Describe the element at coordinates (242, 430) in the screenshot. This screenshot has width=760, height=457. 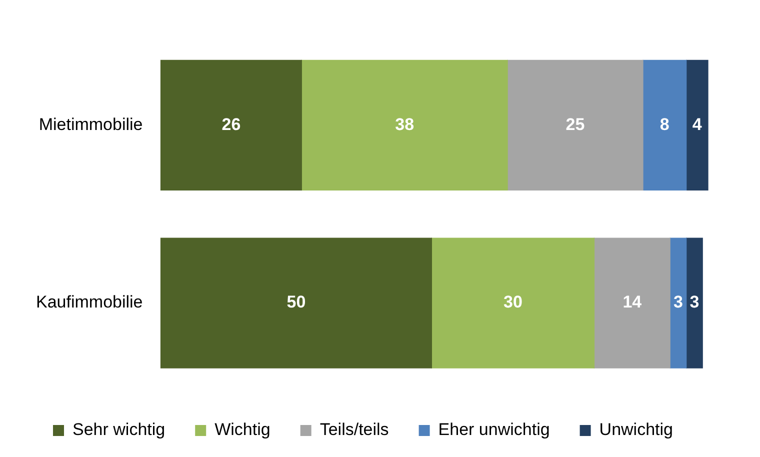
I see `legend-label: Wichtig` at that location.